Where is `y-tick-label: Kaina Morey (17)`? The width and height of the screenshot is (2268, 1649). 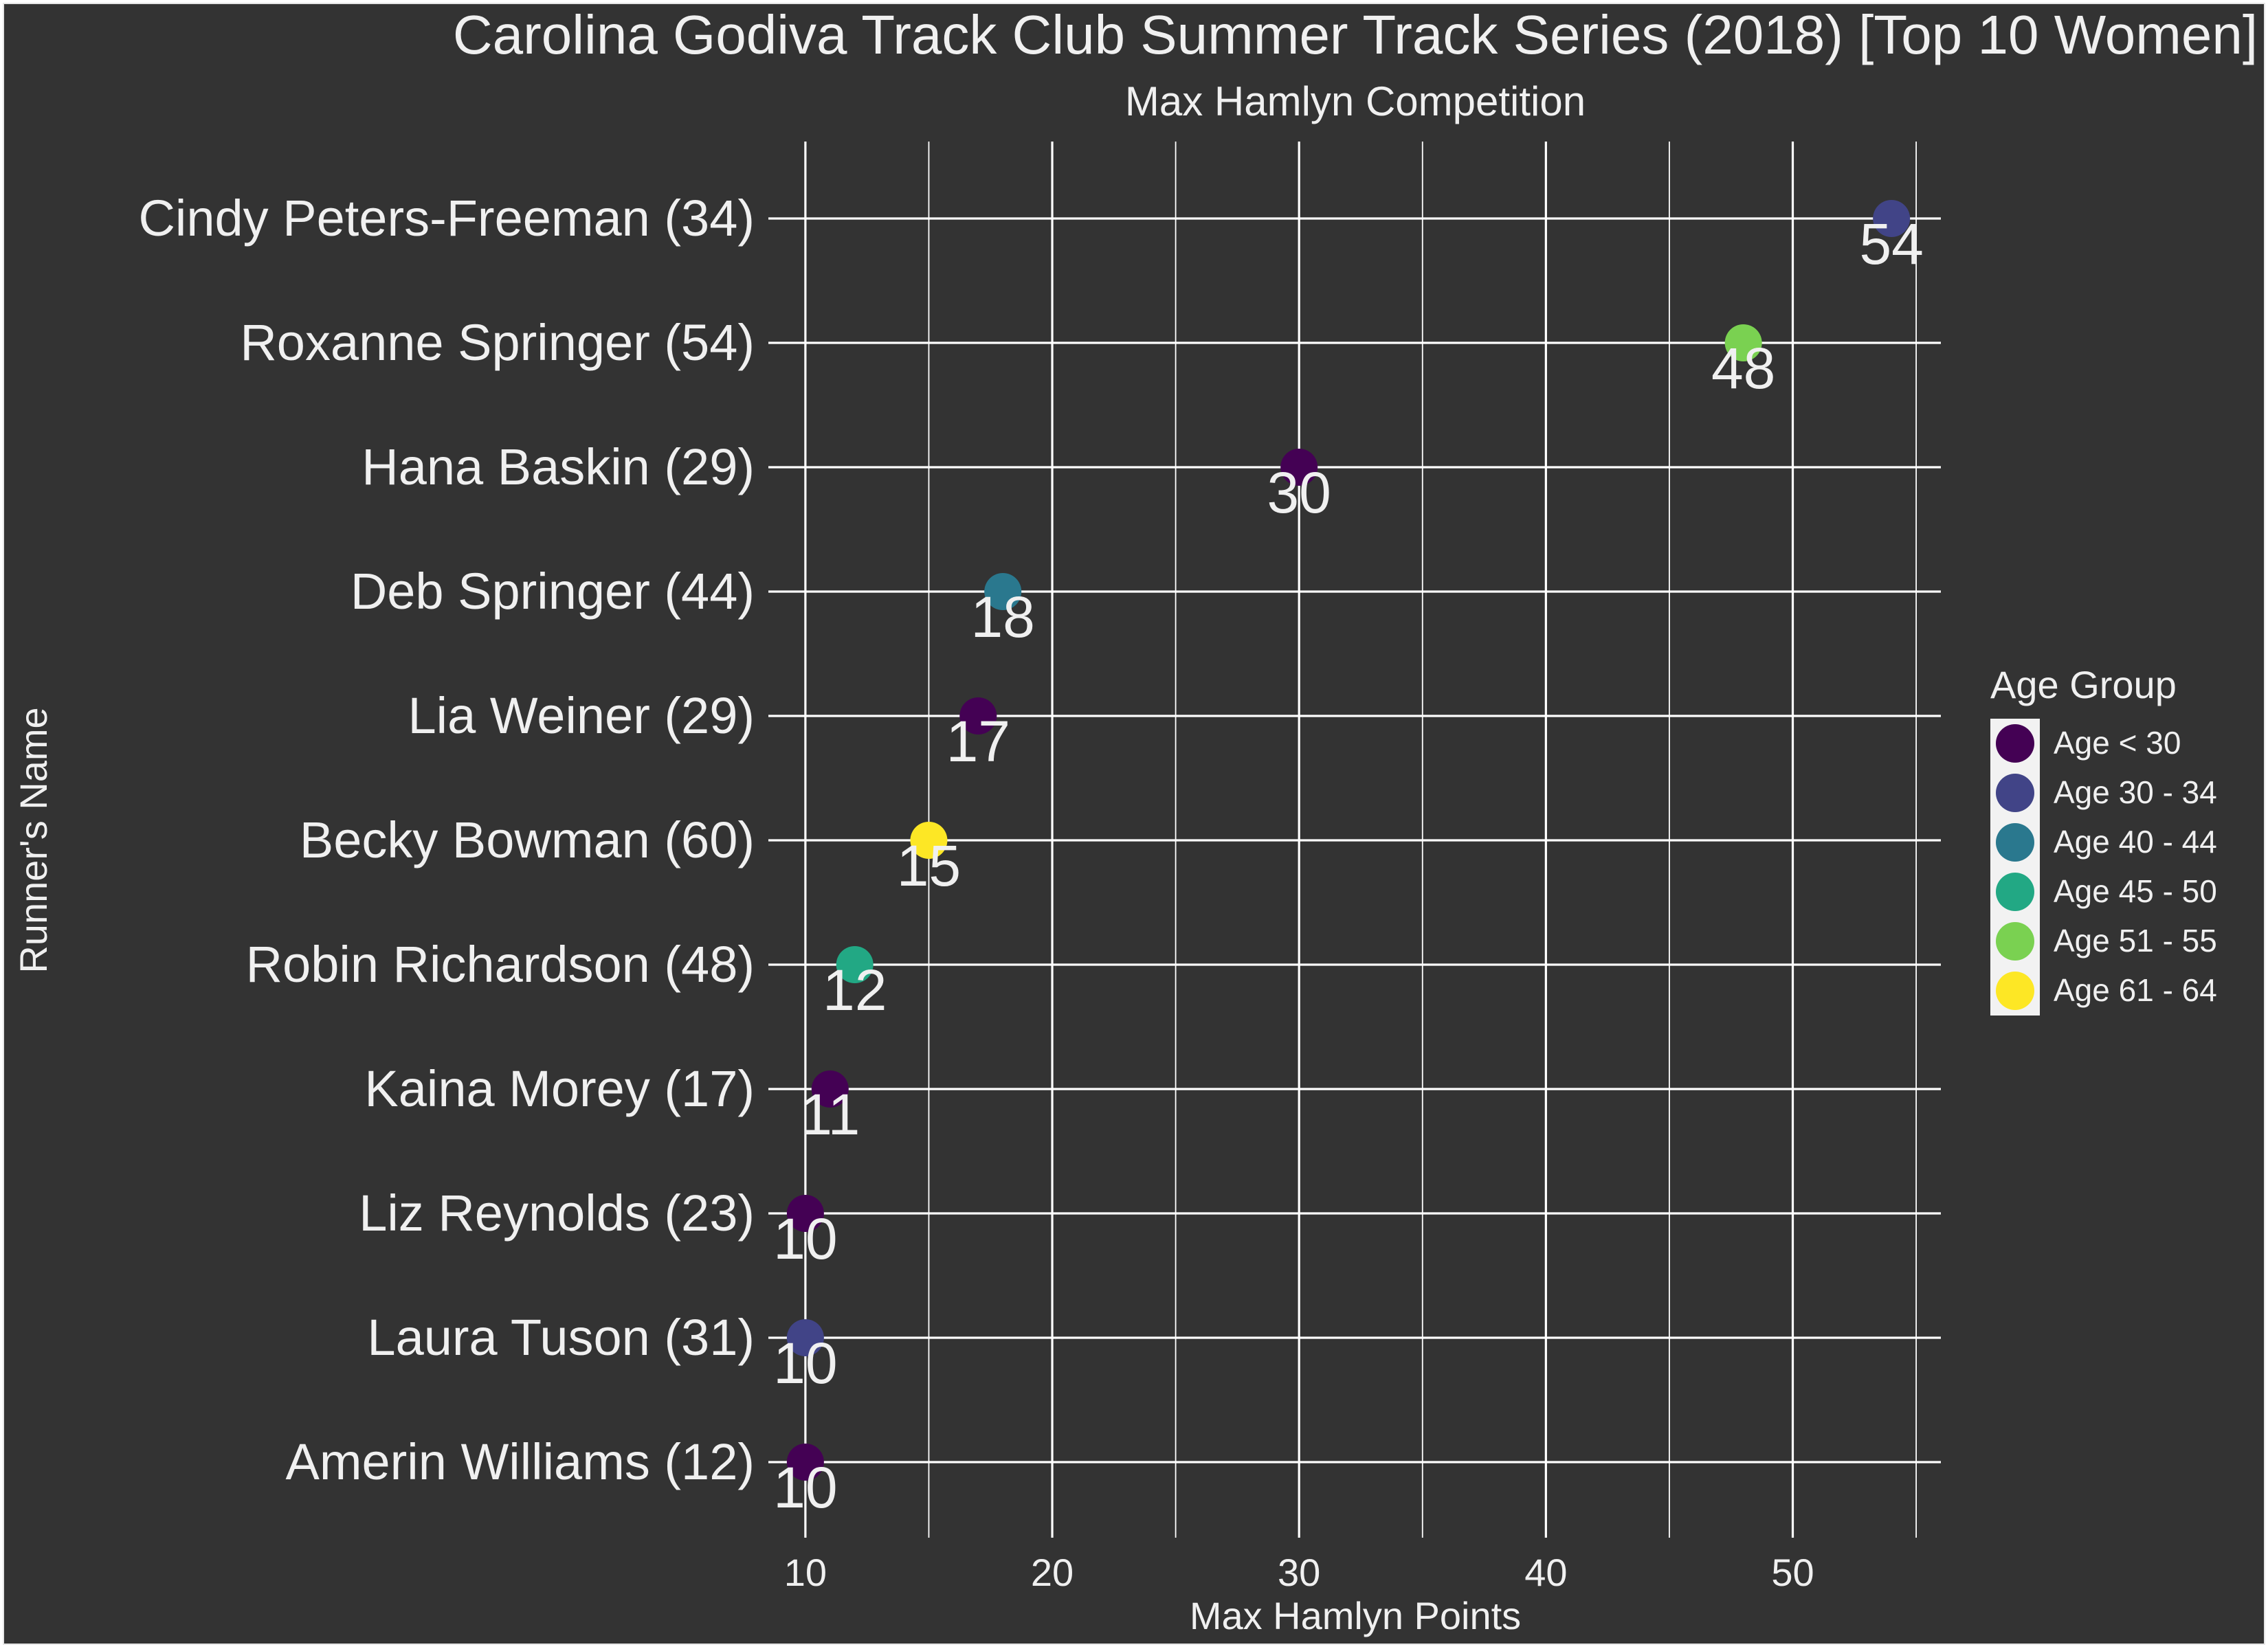 y-tick-label: Kaina Morey (17) is located at coordinates (559, 1088).